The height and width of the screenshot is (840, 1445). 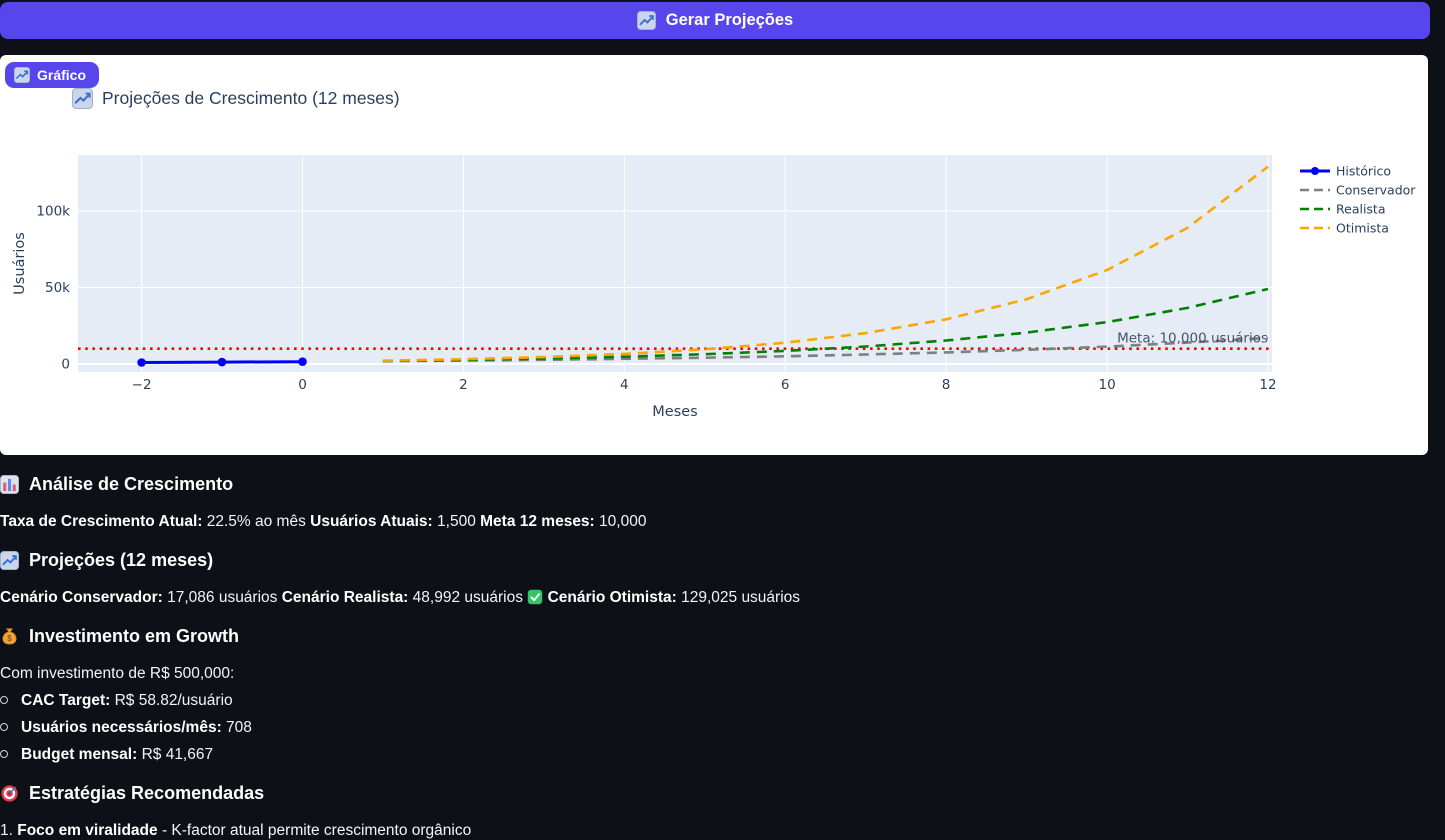 What do you see at coordinates (946, 385) in the screenshot?
I see `svg-text: 8` at bounding box center [946, 385].